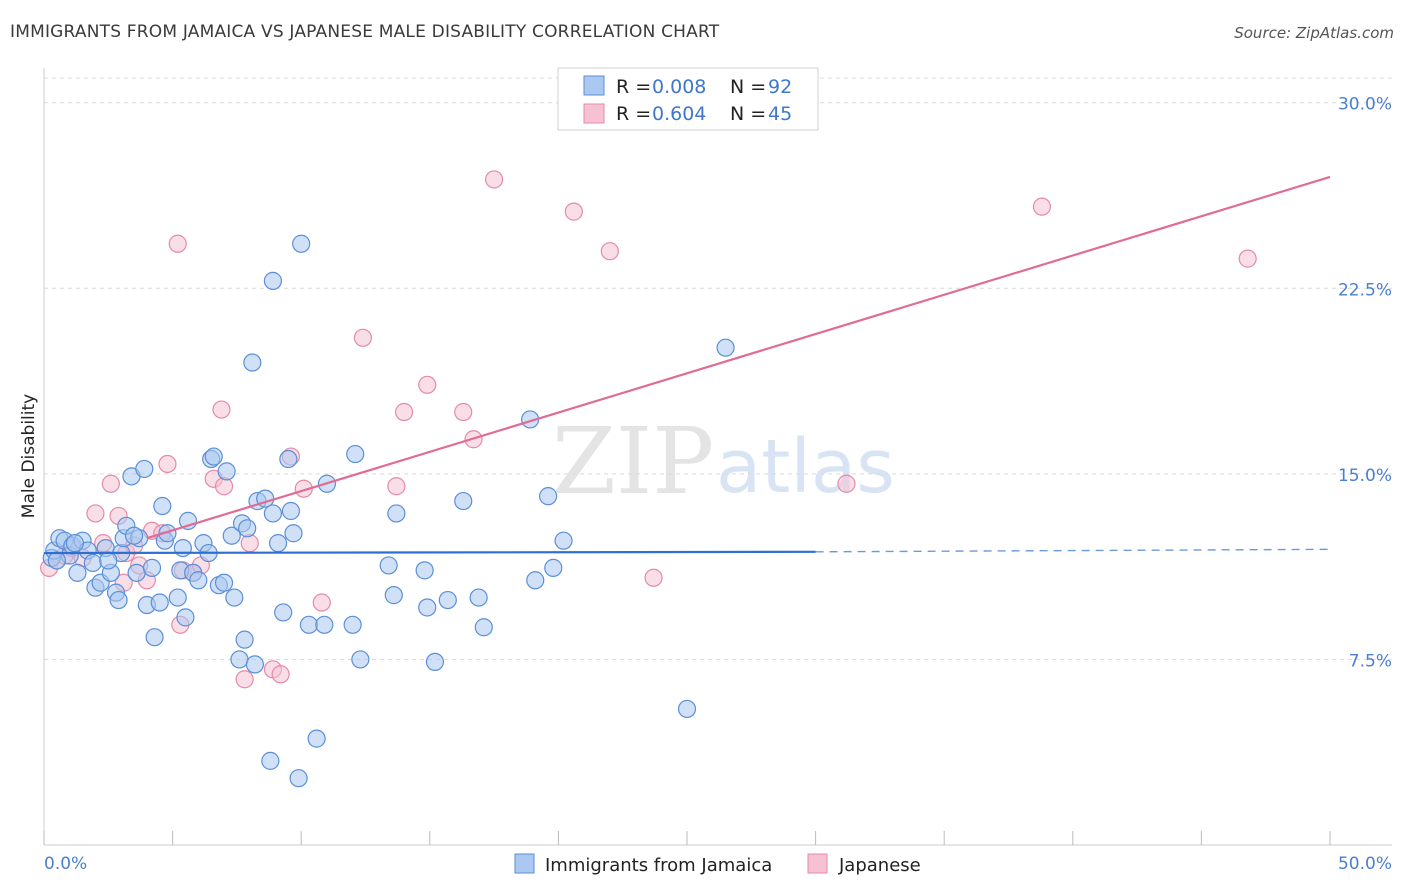 The width and height of the screenshot is (1406, 892). What do you see at coordinates (1365, 864) in the screenshot?
I see `x-tick-label-max: 50.0%` at bounding box center [1365, 864].